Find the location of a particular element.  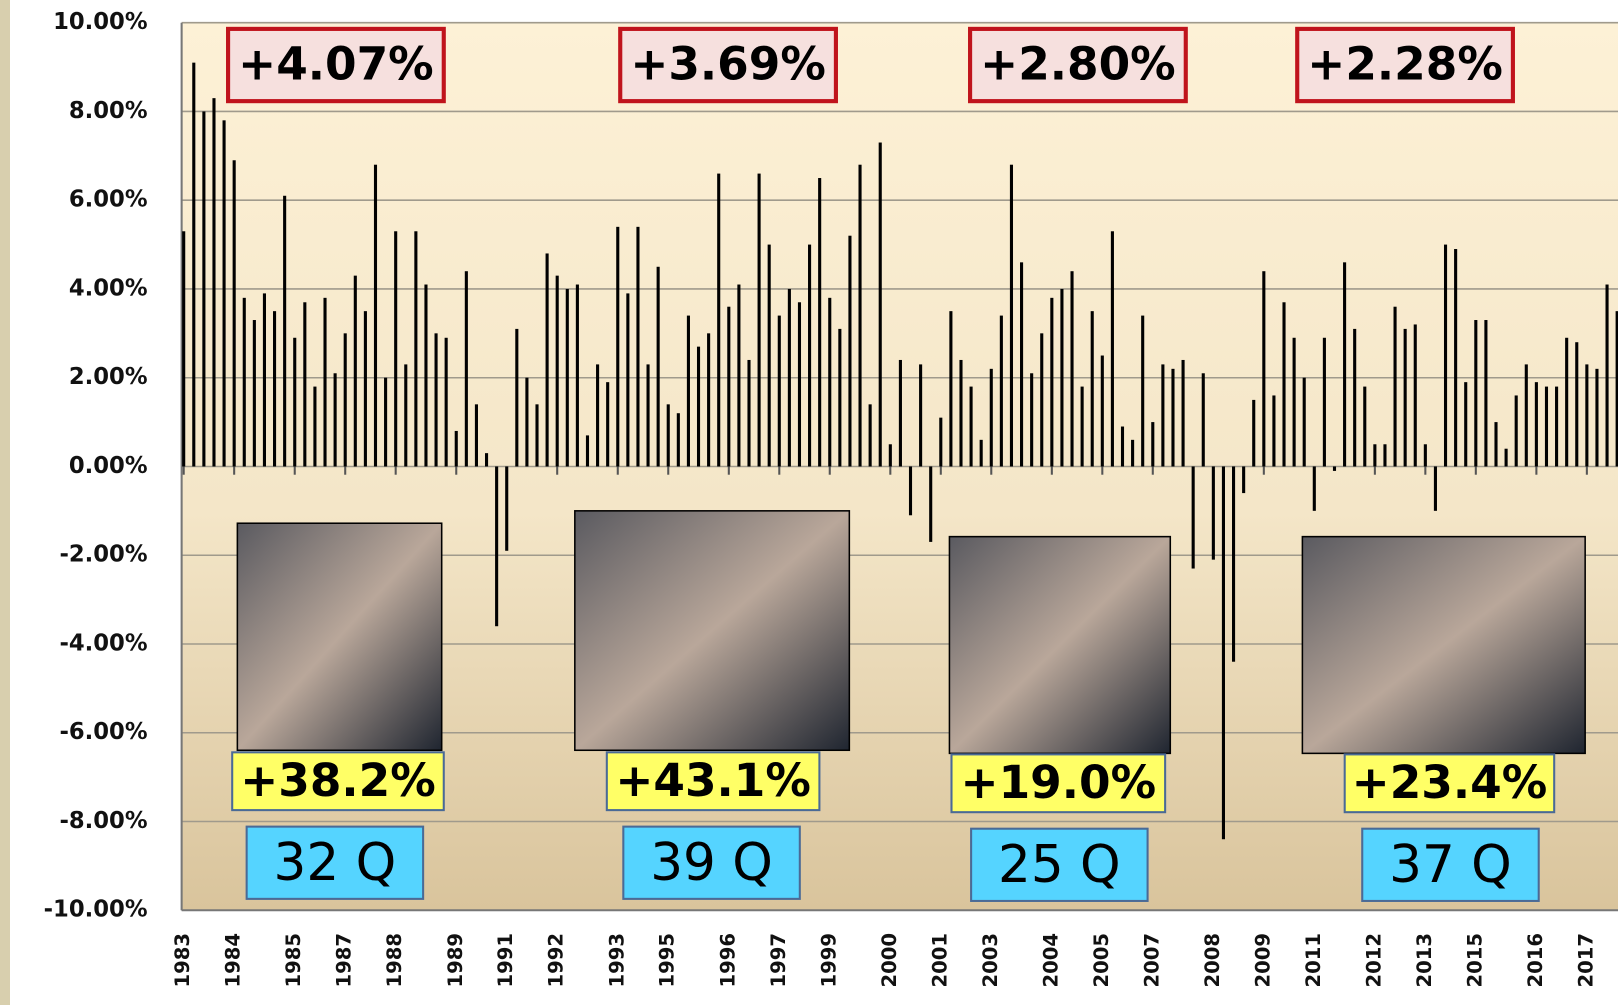

quarters-label: 25 Q is located at coordinates (1059, 865).